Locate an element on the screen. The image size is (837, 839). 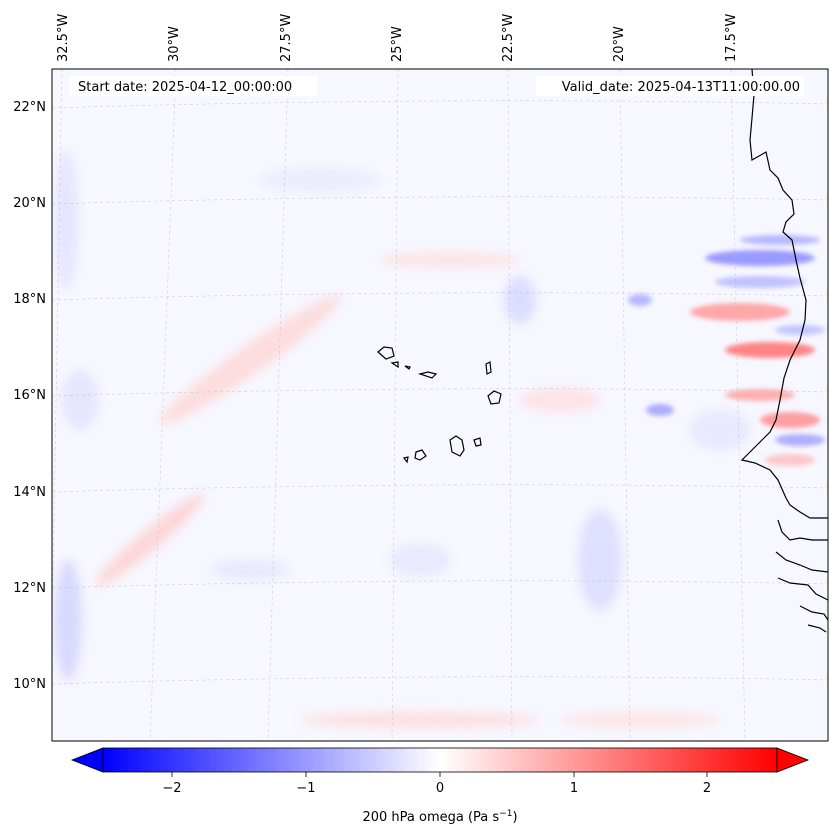
latitude-labels: 22°N 20°N 18°N 16°N 14°N 12°N 10°N is located at coordinates (29, 396).